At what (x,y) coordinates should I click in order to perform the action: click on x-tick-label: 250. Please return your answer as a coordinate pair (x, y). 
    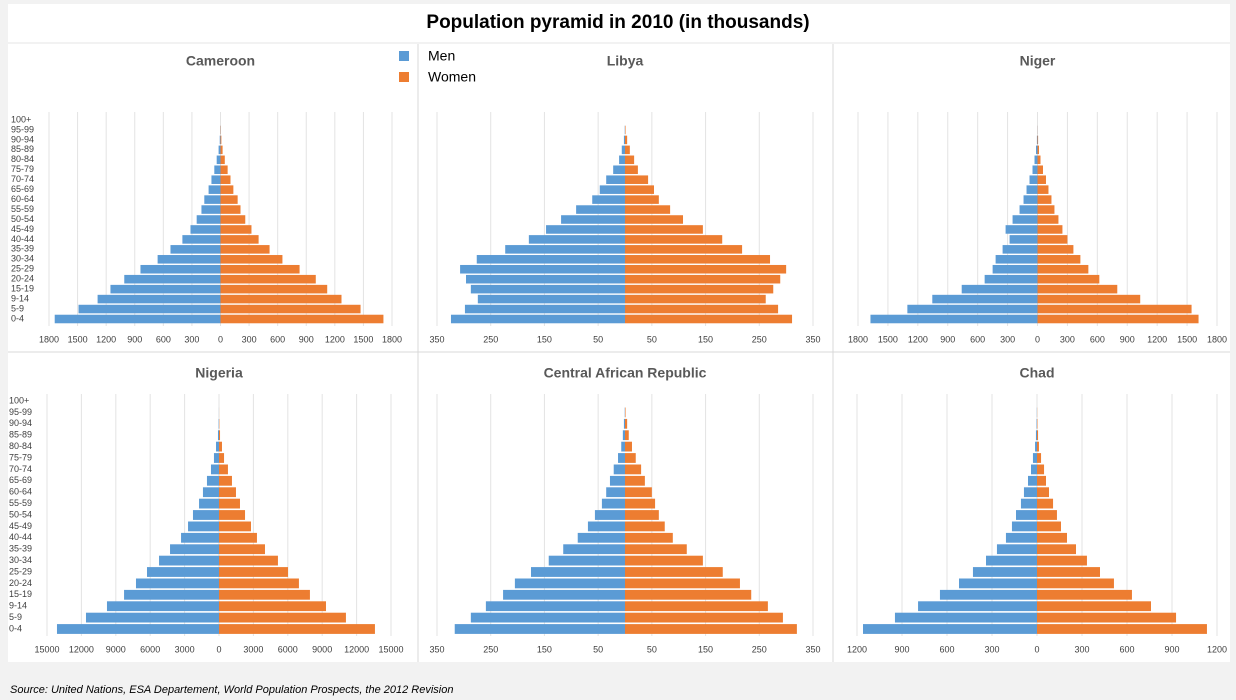
    Looking at the image, I should click on (490, 339).